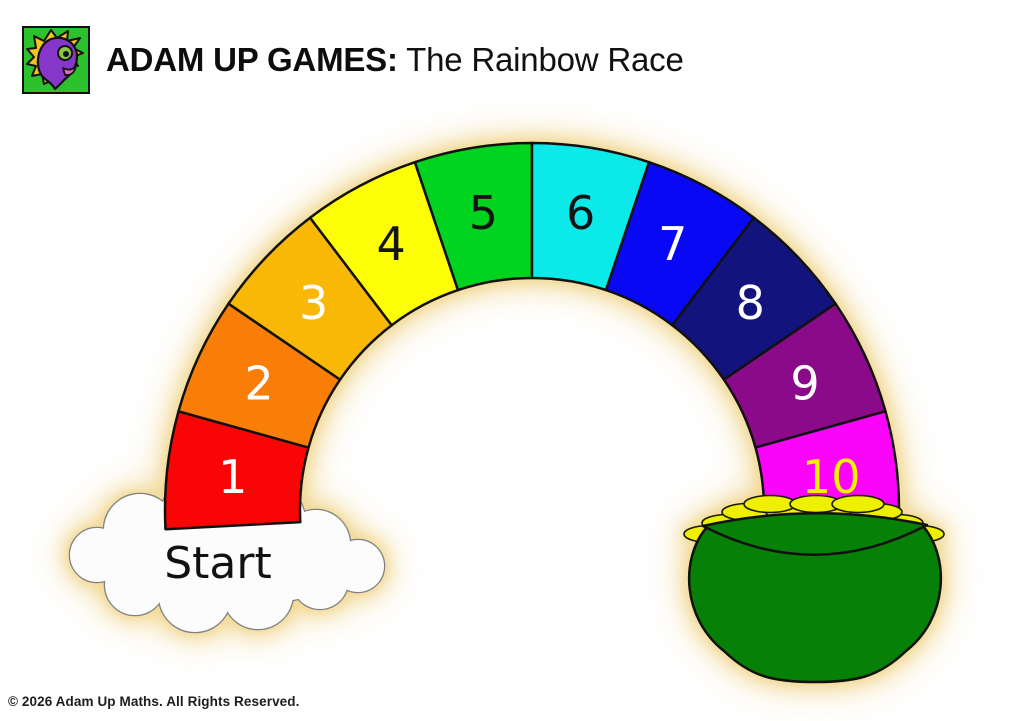 This screenshot has width=1014, height=721. Describe the element at coordinates (580, 213) in the screenshot. I see `segment-6-number: 6` at that location.